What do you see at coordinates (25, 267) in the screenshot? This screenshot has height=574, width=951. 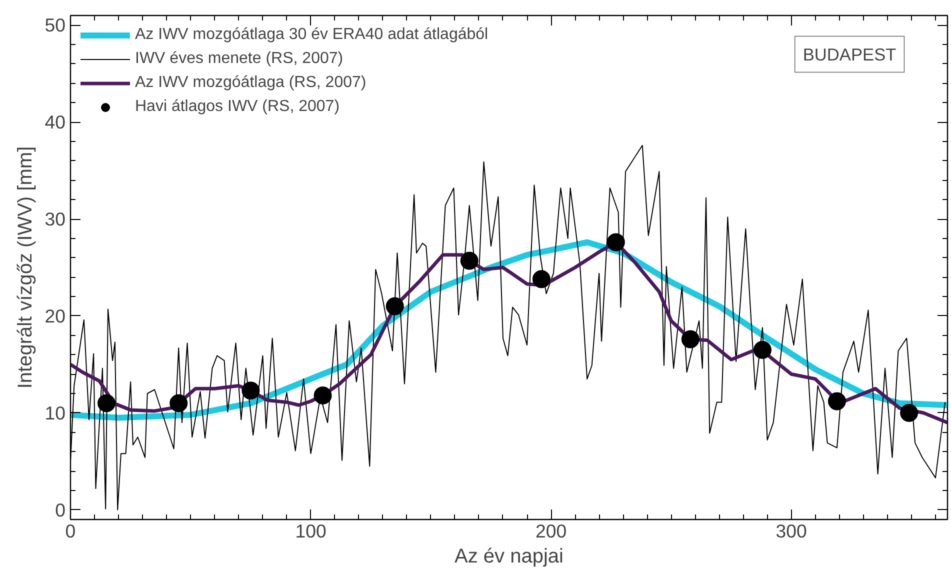 I see `y-axis-title: Integrált vízgőz (IWV) [mm]` at bounding box center [25, 267].